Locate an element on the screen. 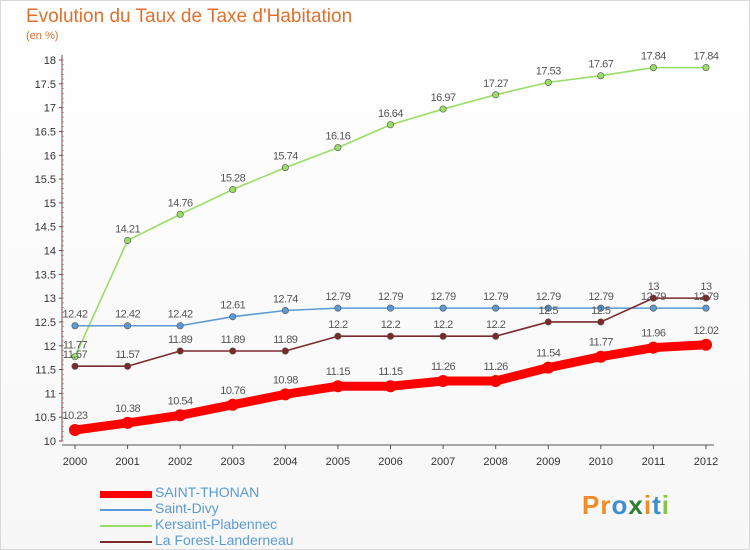 Image resolution: width=750 pixels, height=550 pixels. legend-label: SAINT-THONAN is located at coordinates (207, 492).